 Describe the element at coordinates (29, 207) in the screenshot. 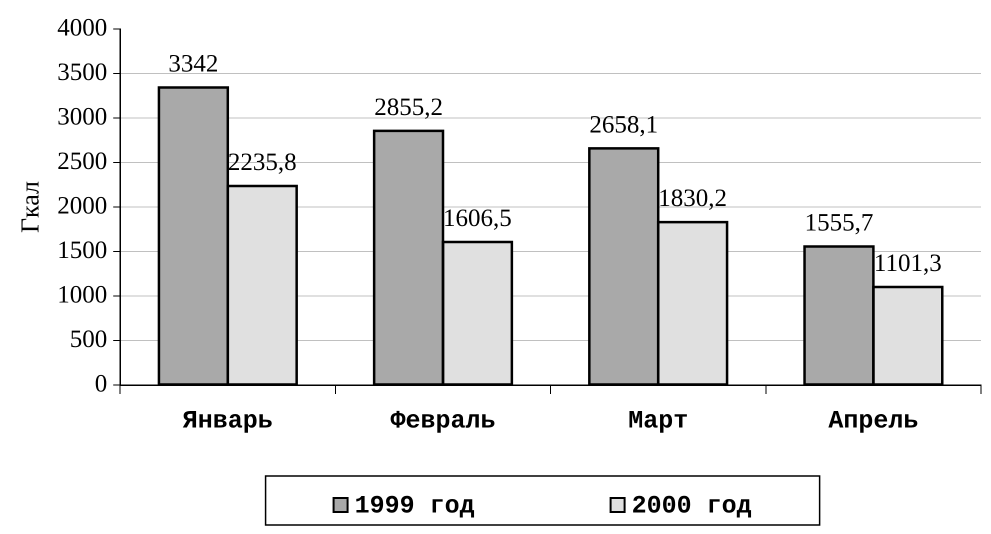

I see `y-axis-title: Гкал` at that location.